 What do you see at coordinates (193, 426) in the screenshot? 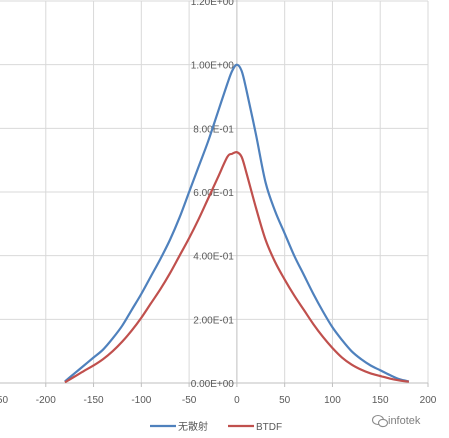
I see `legend-label: 无散射` at bounding box center [193, 426].